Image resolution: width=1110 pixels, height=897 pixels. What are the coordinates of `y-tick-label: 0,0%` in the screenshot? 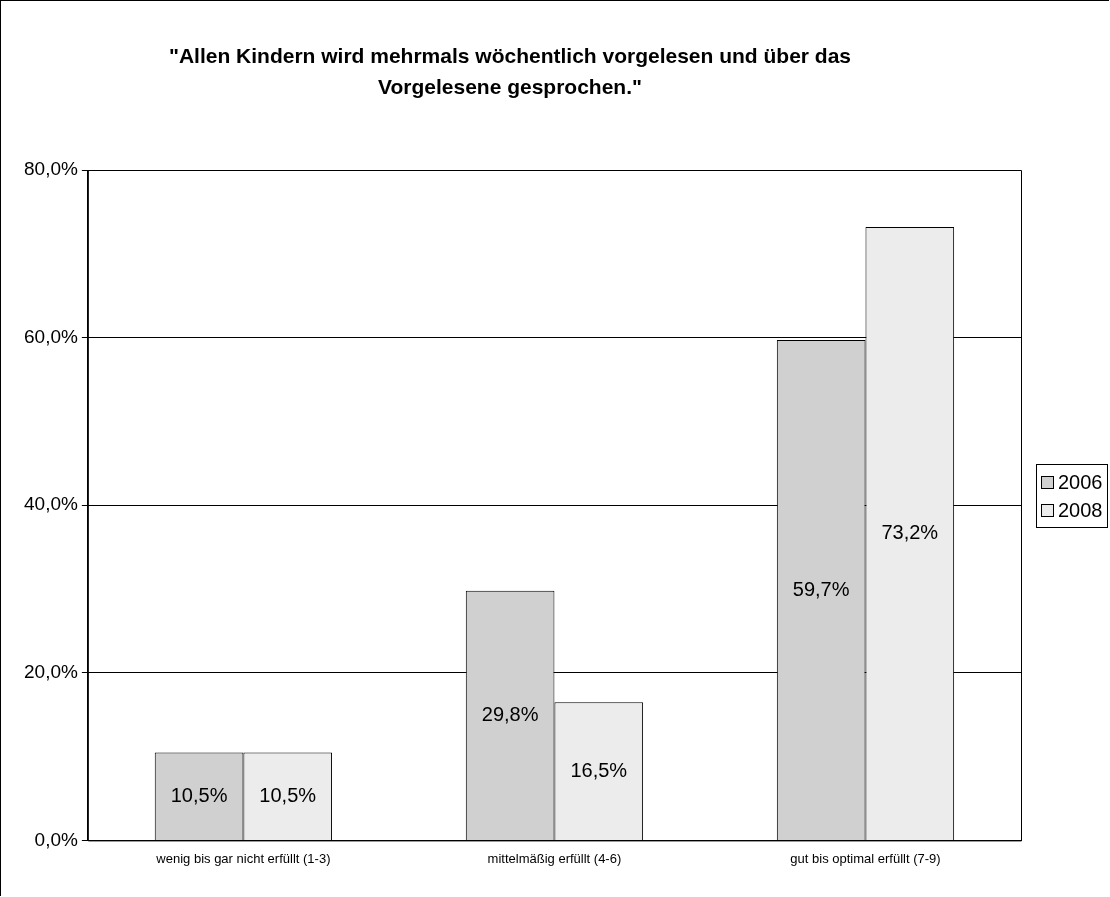 It's located at (56, 839).